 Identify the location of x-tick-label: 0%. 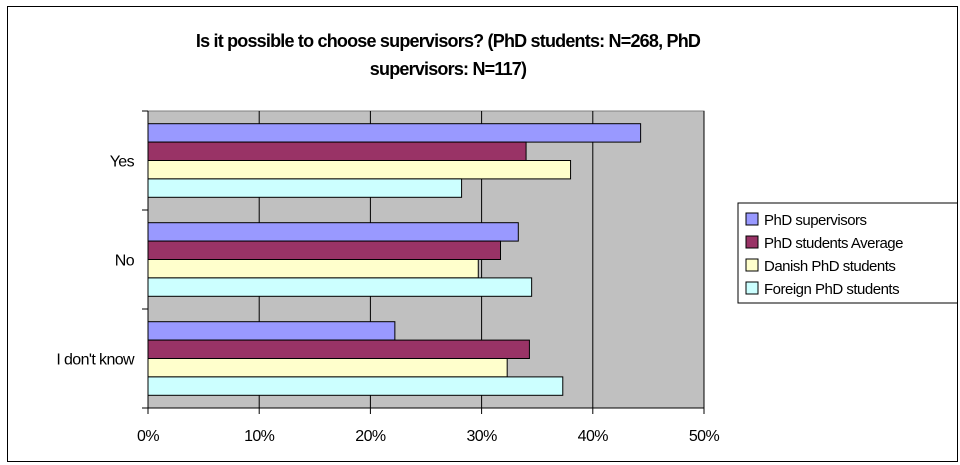
(148, 436).